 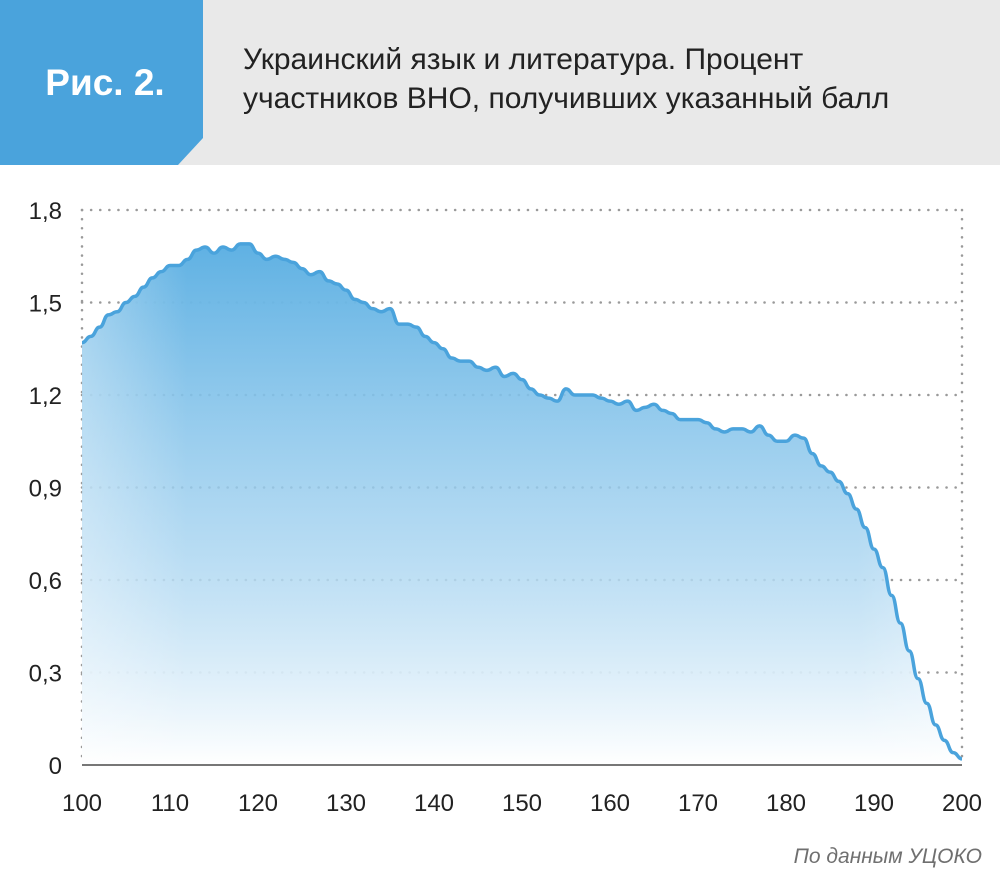 I want to click on y-tick-label: 1,8, so click(x=45, y=211).